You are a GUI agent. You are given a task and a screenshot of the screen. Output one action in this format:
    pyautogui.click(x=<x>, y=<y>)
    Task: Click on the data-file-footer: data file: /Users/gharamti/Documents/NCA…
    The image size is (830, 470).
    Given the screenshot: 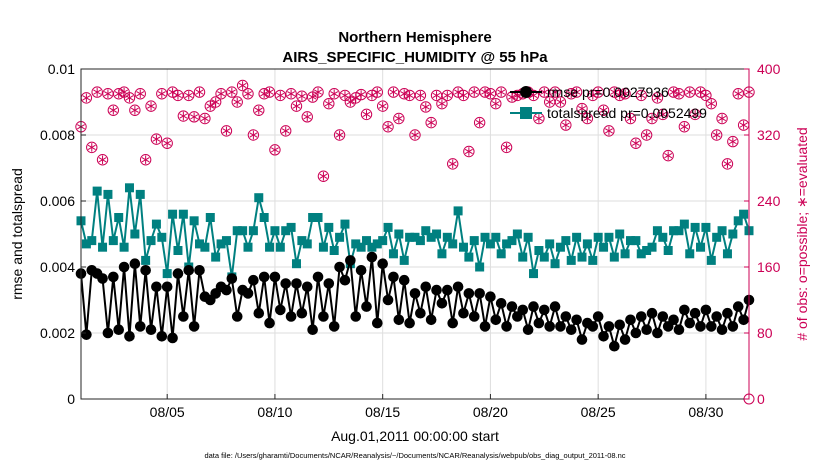 What is the action you would take?
    pyautogui.click(x=414, y=455)
    